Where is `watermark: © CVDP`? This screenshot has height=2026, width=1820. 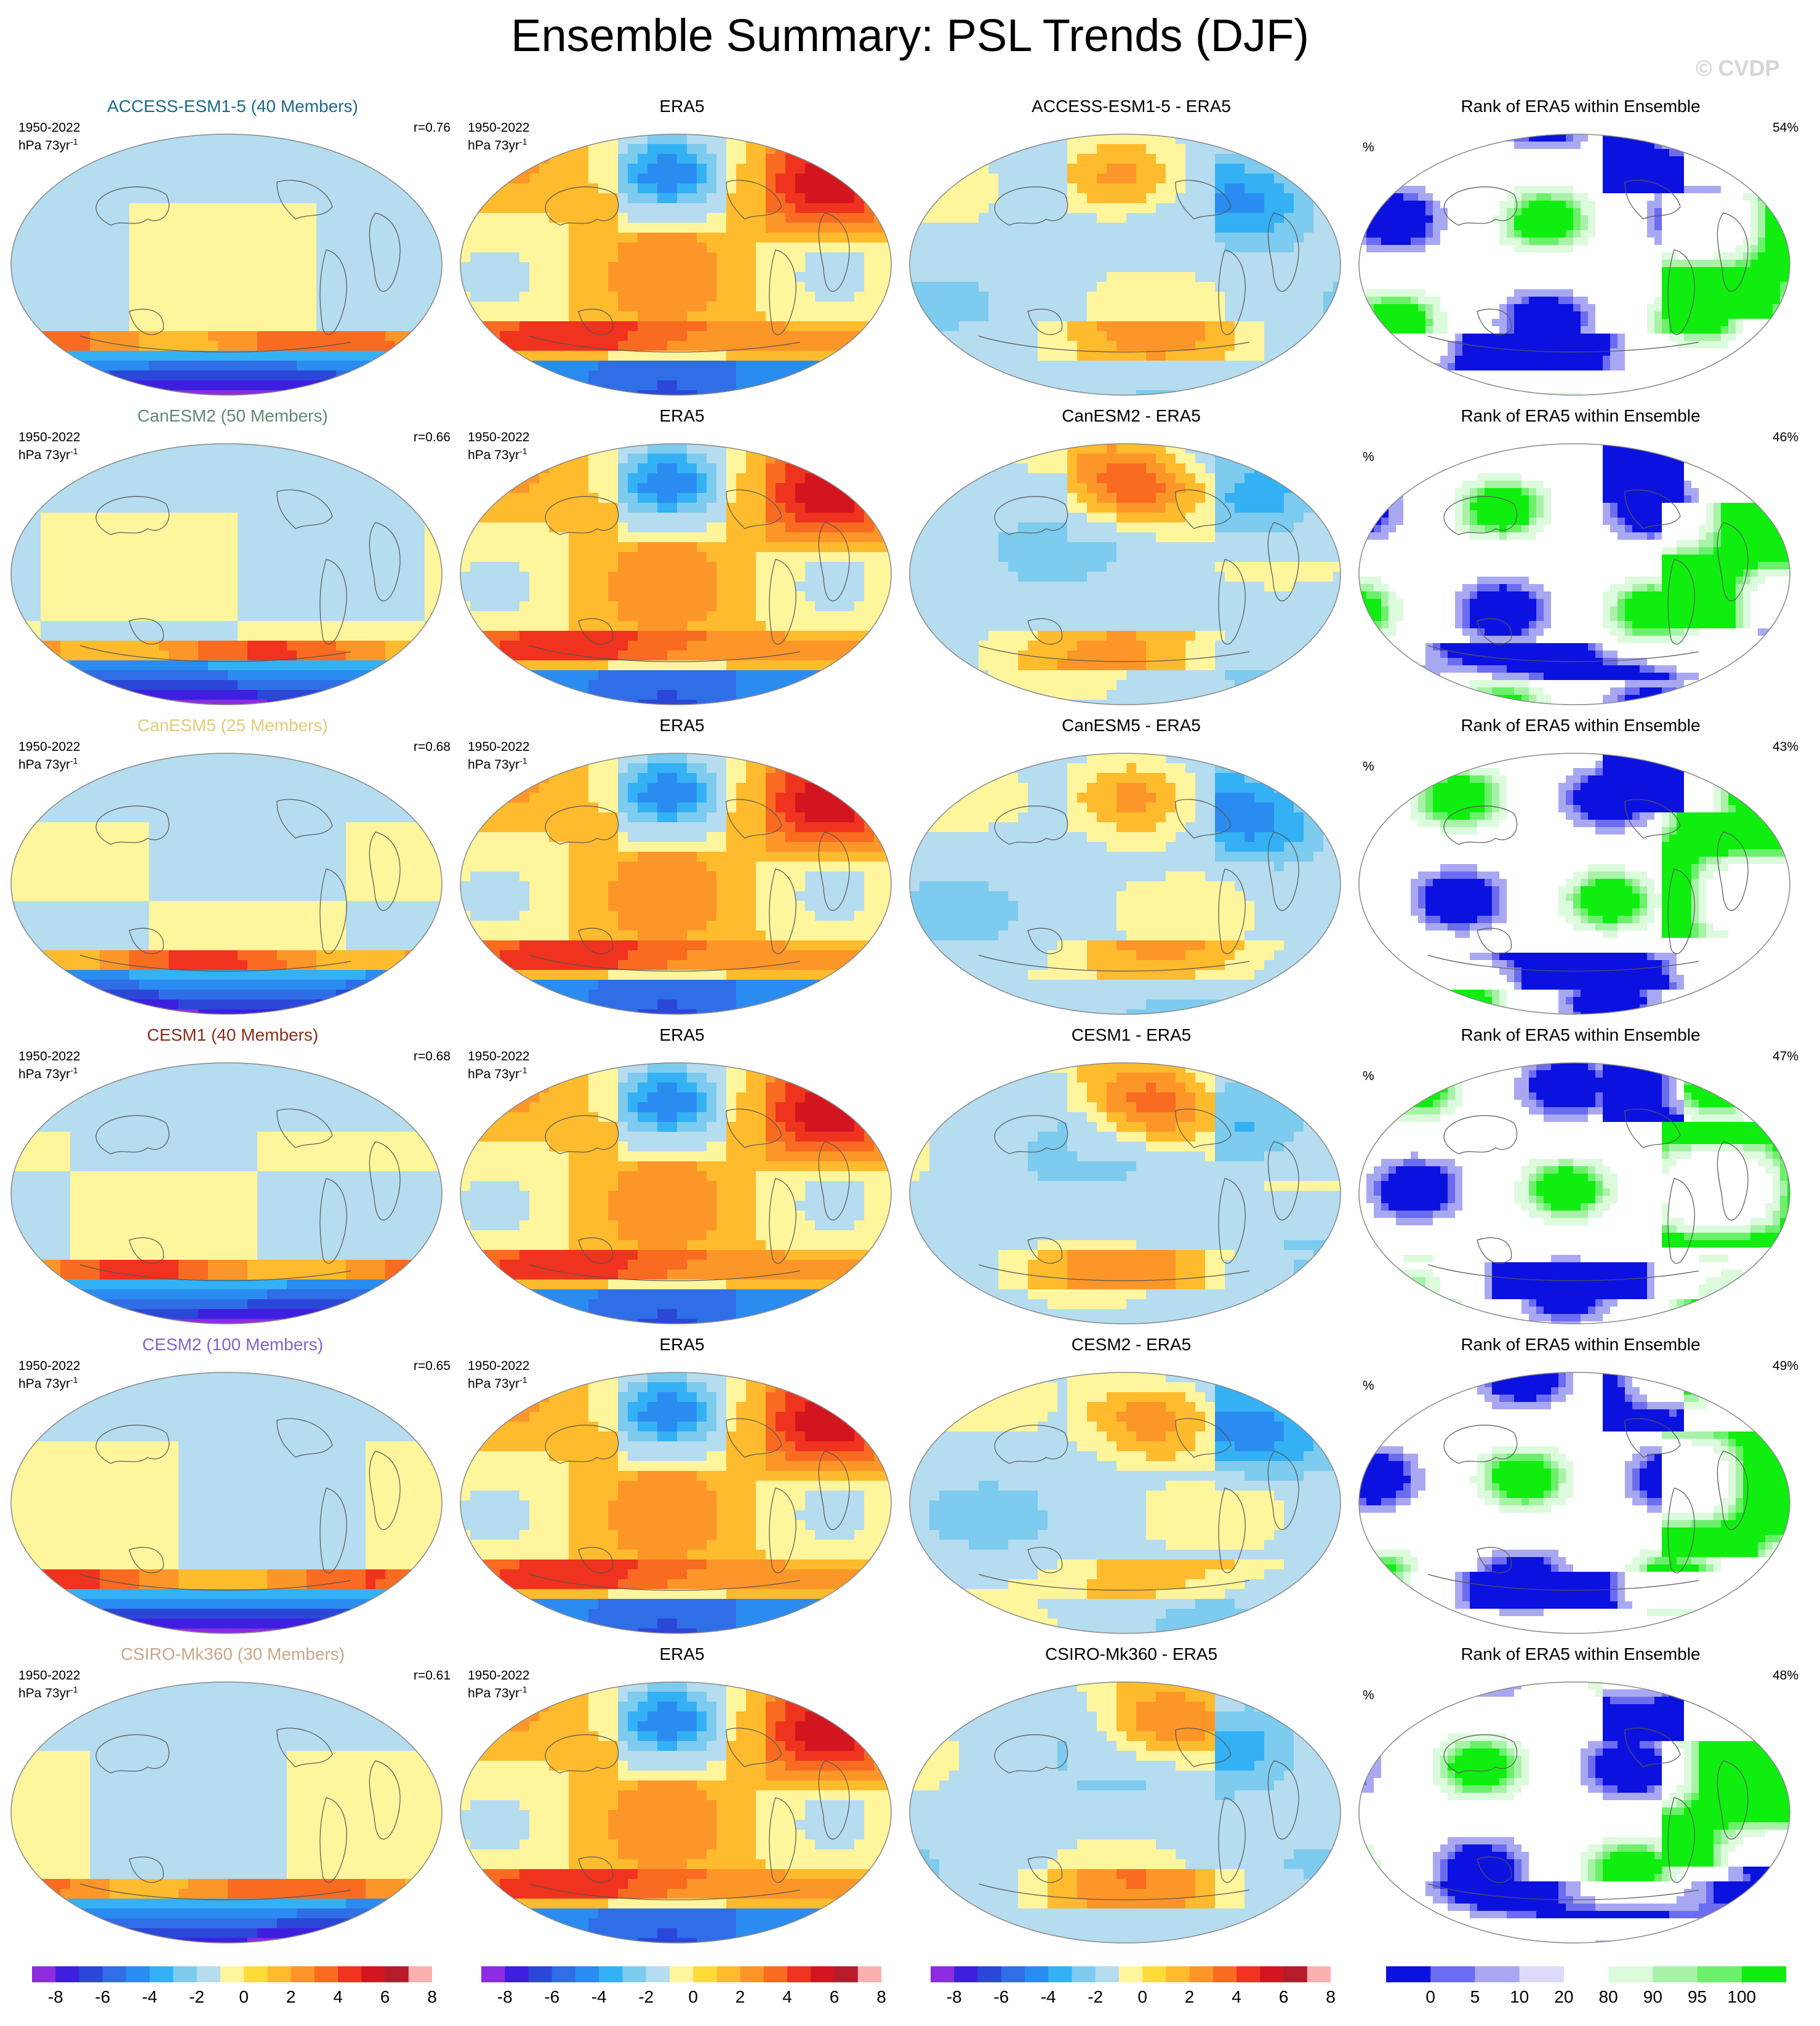 watermark: © CVDP is located at coordinates (1738, 68).